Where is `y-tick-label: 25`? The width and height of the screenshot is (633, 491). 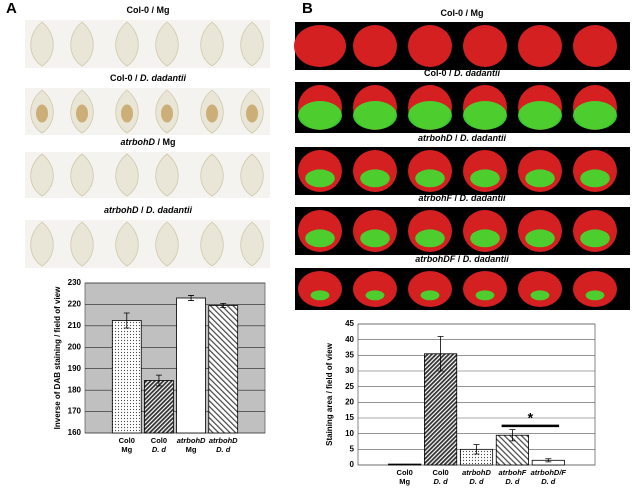
y-tick-label: 25 is located at coordinates (349, 386).